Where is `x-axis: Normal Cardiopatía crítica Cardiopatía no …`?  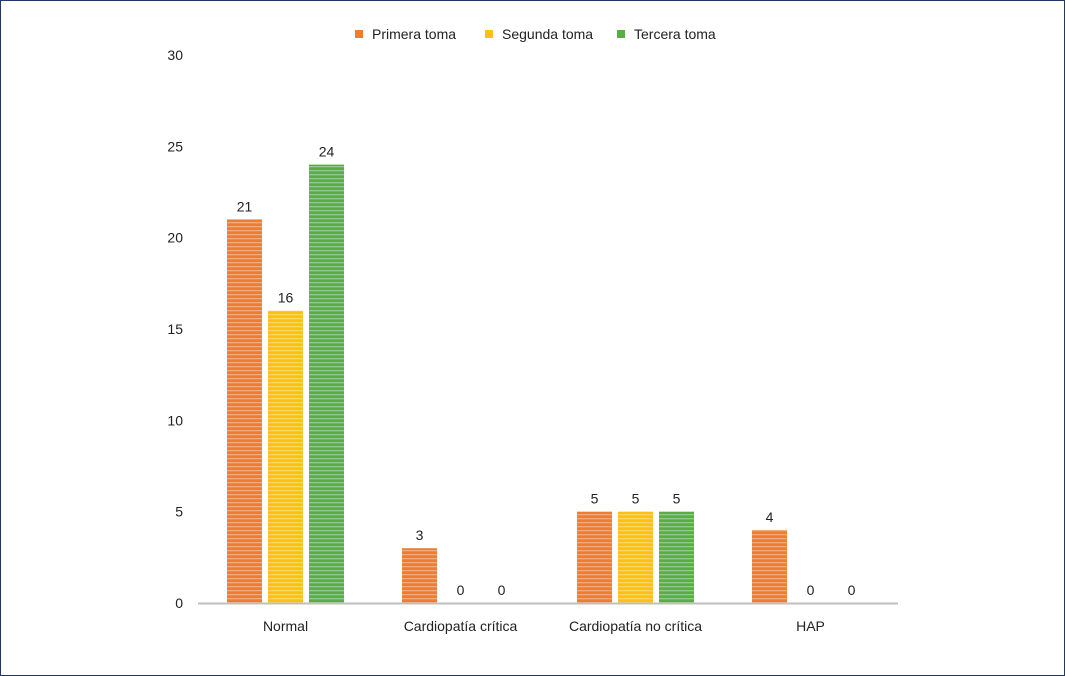 x-axis: Normal Cardiopatía crítica Cardiopatía no … is located at coordinates (548, 618).